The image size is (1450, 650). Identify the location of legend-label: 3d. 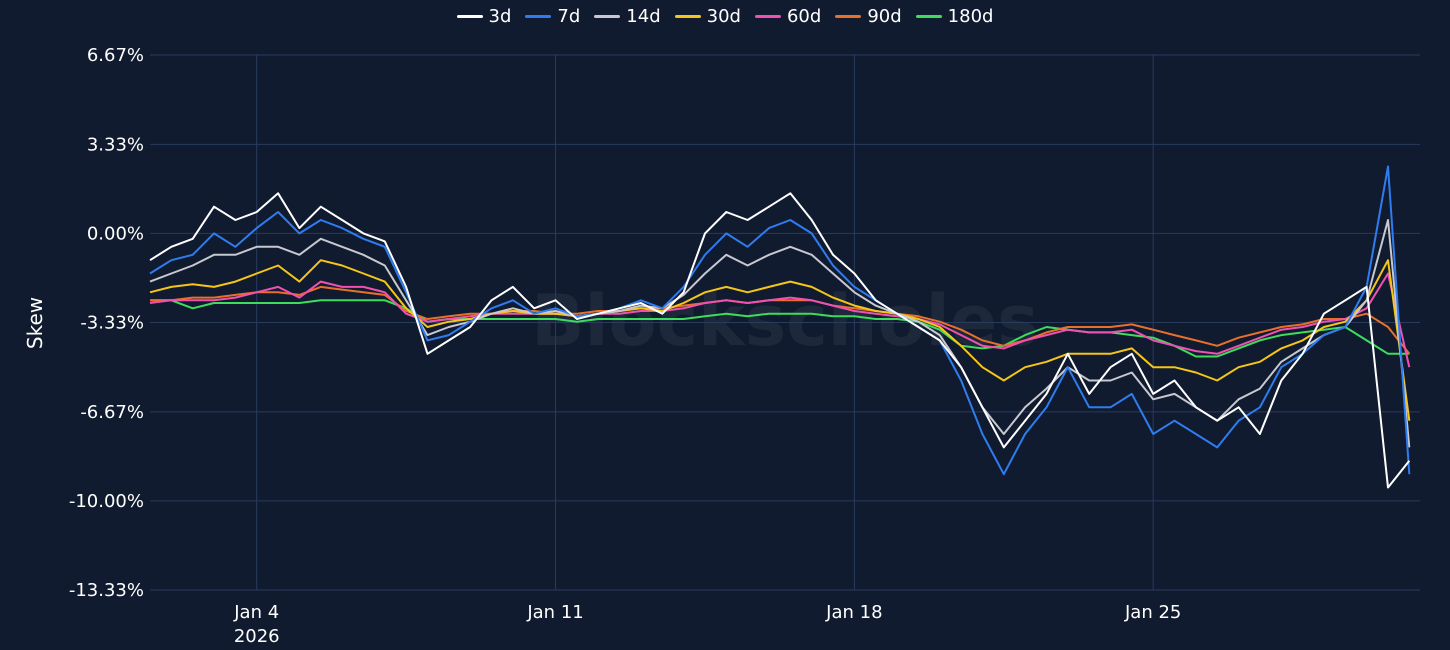
(500, 16).